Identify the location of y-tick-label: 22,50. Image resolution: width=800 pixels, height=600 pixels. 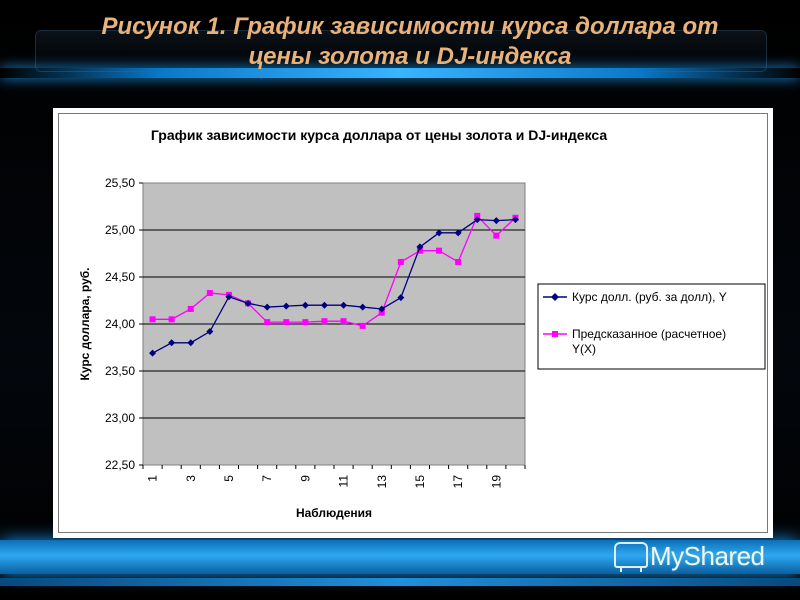
(120, 465).